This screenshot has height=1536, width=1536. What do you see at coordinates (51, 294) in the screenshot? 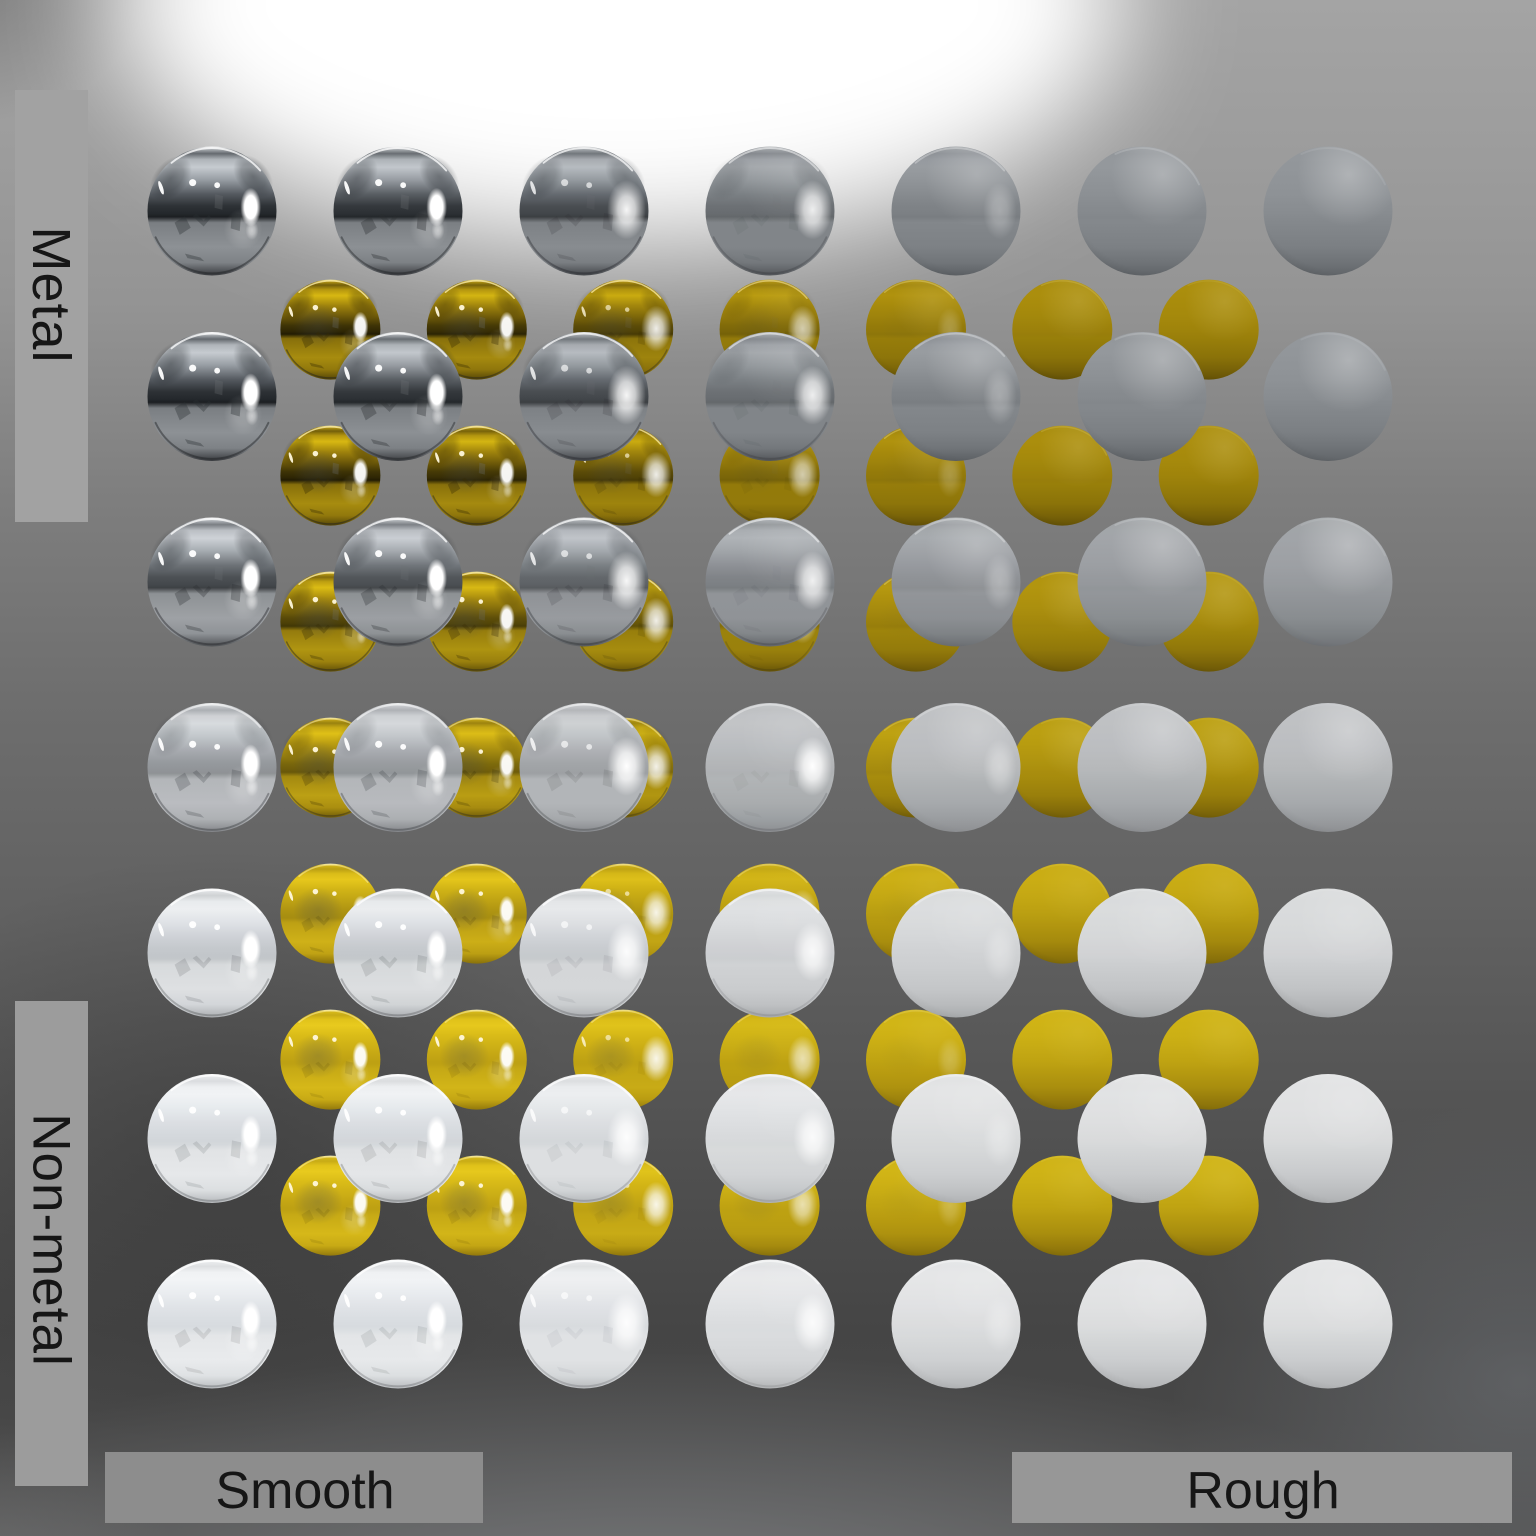
I see `svg-text: Metal` at bounding box center [51, 294].